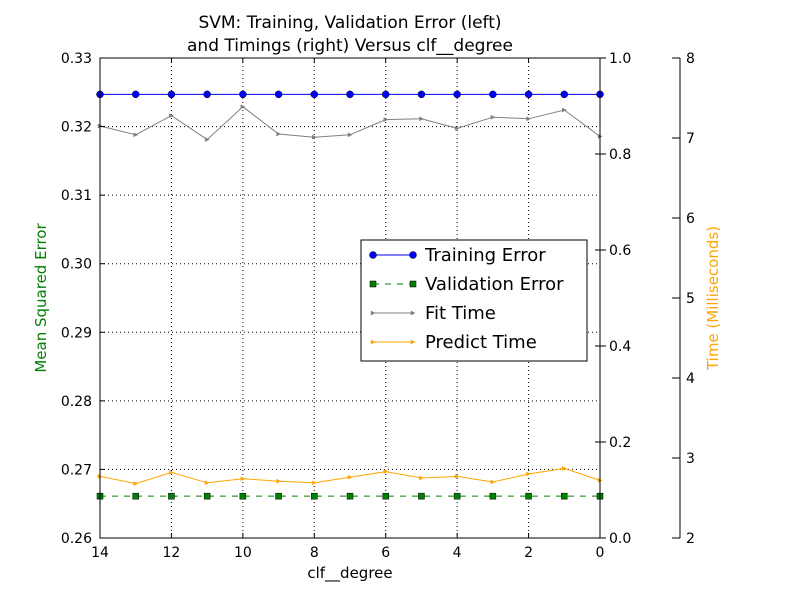  Describe the element at coordinates (349, 23) in the screenshot. I see `chart-title-line-1: SVM: Training, Validation Error (left)` at that location.